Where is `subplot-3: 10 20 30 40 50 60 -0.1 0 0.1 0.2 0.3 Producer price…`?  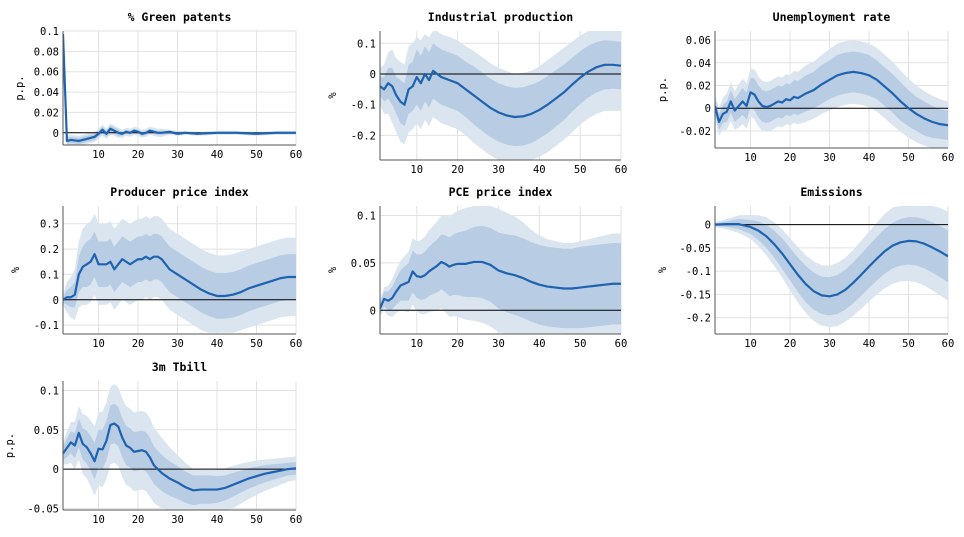
subplot-3: 10 20 30 40 50 60 -0.1 0 0.1 0.2 0.3 Producer price… is located at coordinates (156, 267).